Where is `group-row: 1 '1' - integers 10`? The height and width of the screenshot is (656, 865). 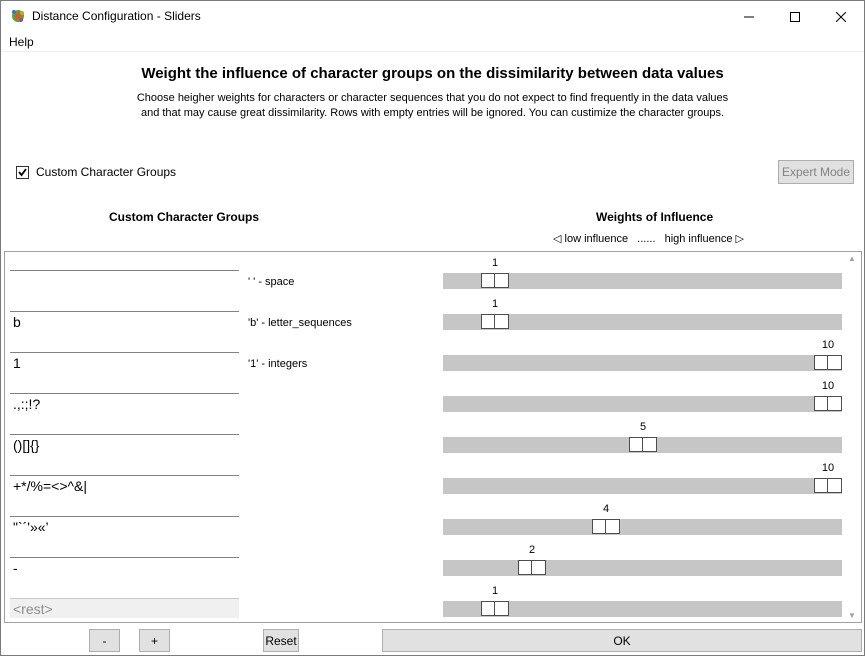 group-row: 1 '1' - integers 10 is located at coordinates (433, 361).